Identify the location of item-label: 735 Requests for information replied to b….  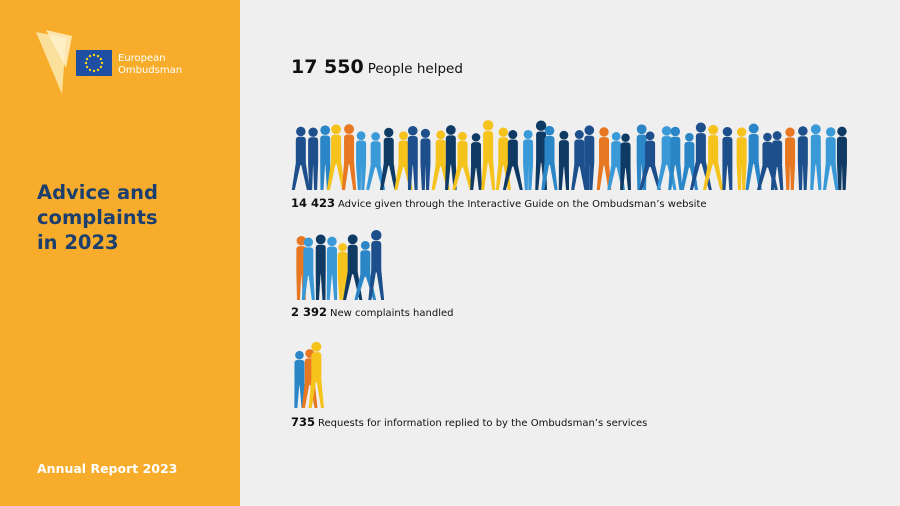
(469, 422).